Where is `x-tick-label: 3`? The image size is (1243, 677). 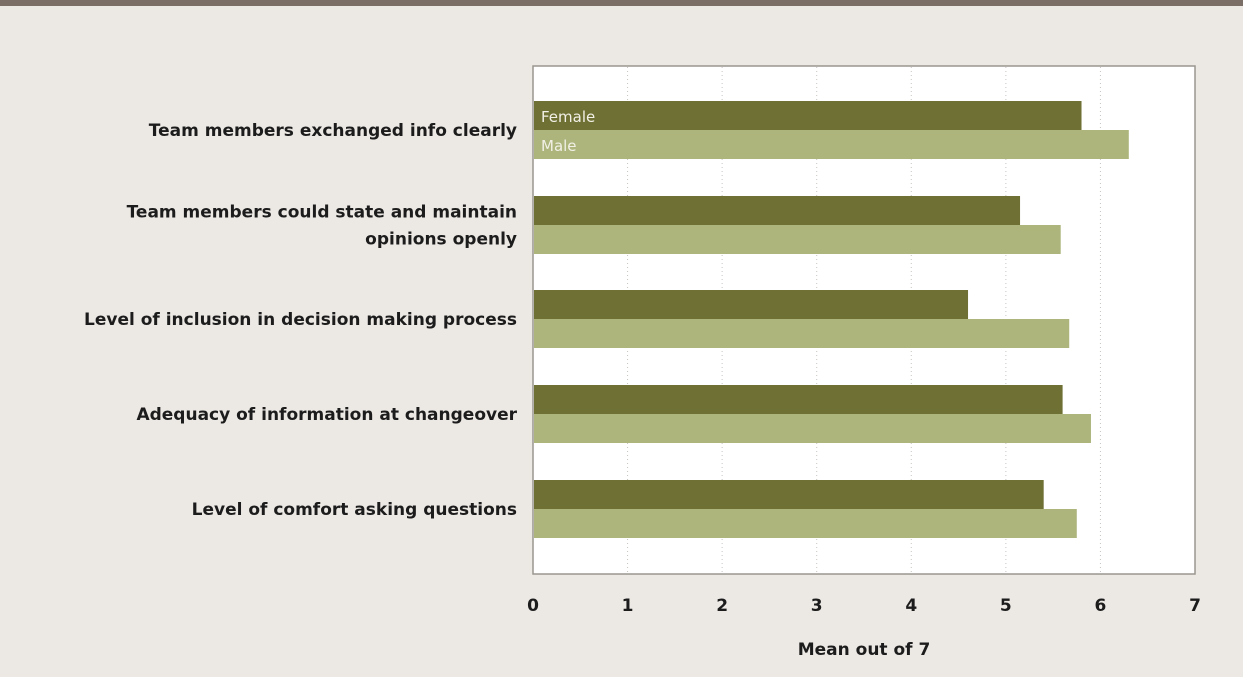
x-tick-label: 3 is located at coordinates (817, 606).